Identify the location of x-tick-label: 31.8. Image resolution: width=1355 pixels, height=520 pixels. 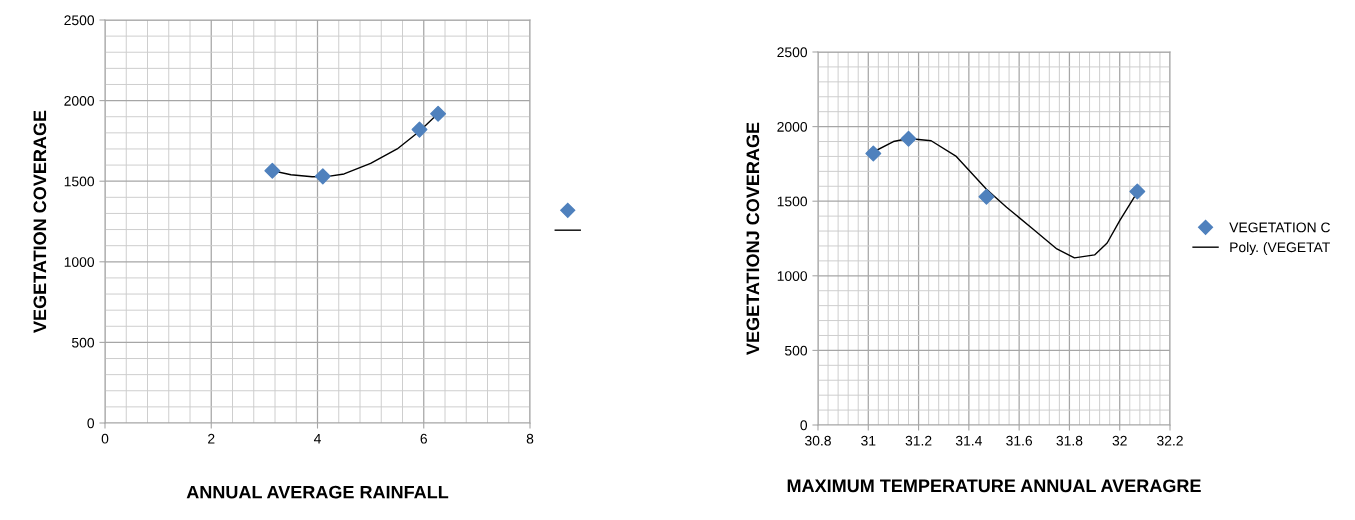
(1069, 440).